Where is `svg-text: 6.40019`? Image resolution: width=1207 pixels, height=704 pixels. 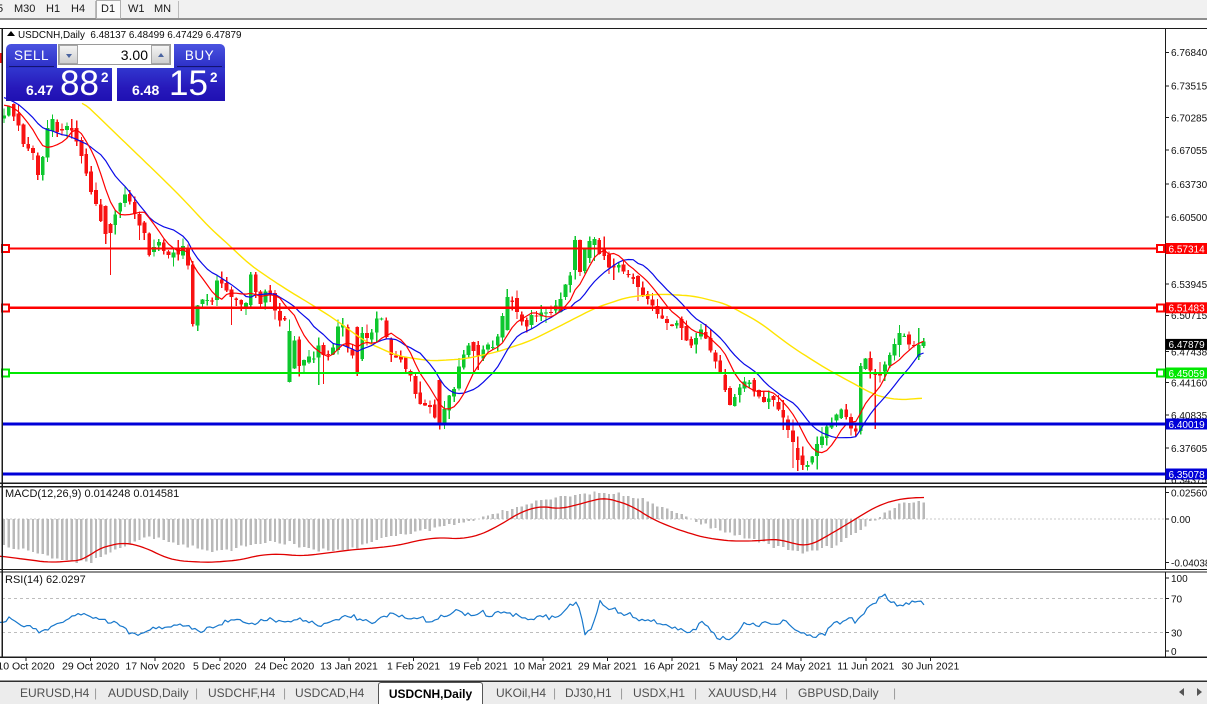
svg-text: 6.40019 is located at coordinates (1187, 425).